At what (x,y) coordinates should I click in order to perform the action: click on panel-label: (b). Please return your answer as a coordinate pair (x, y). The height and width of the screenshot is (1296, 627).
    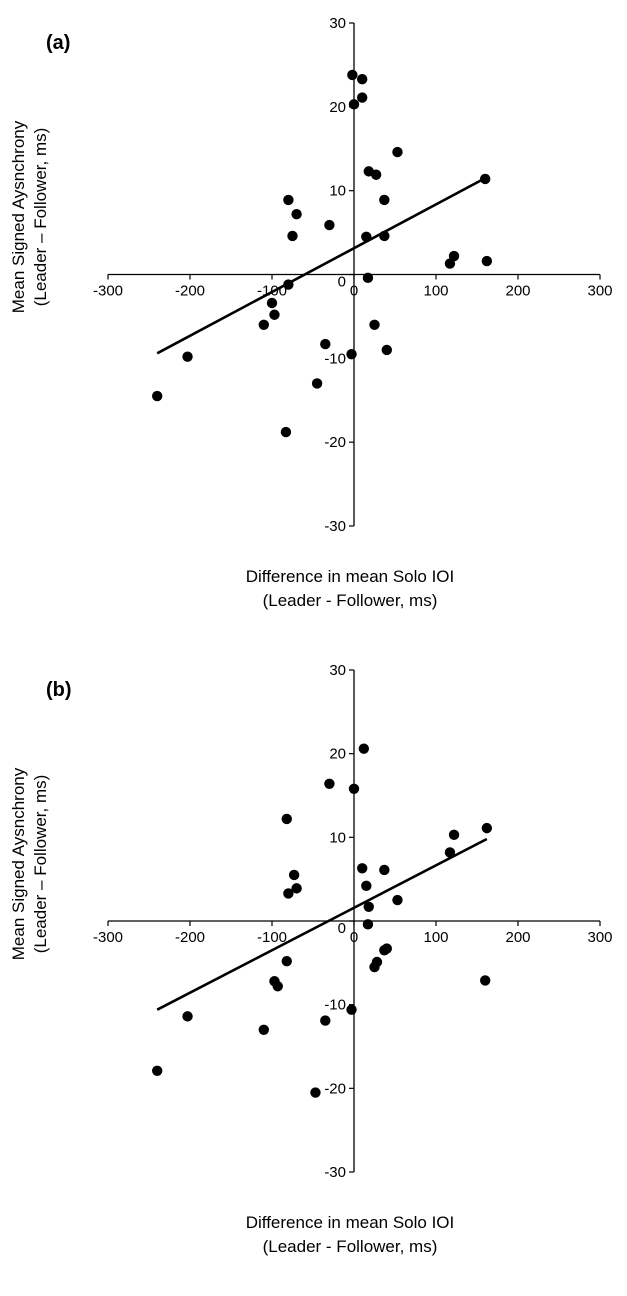
    Looking at the image, I should click on (59, 690).